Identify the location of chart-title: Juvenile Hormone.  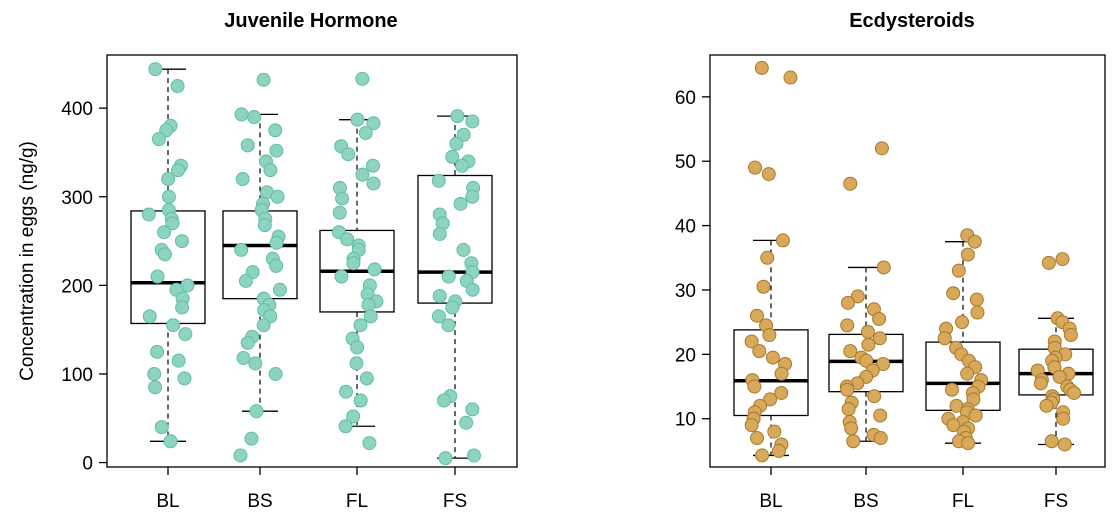
(310, 21).